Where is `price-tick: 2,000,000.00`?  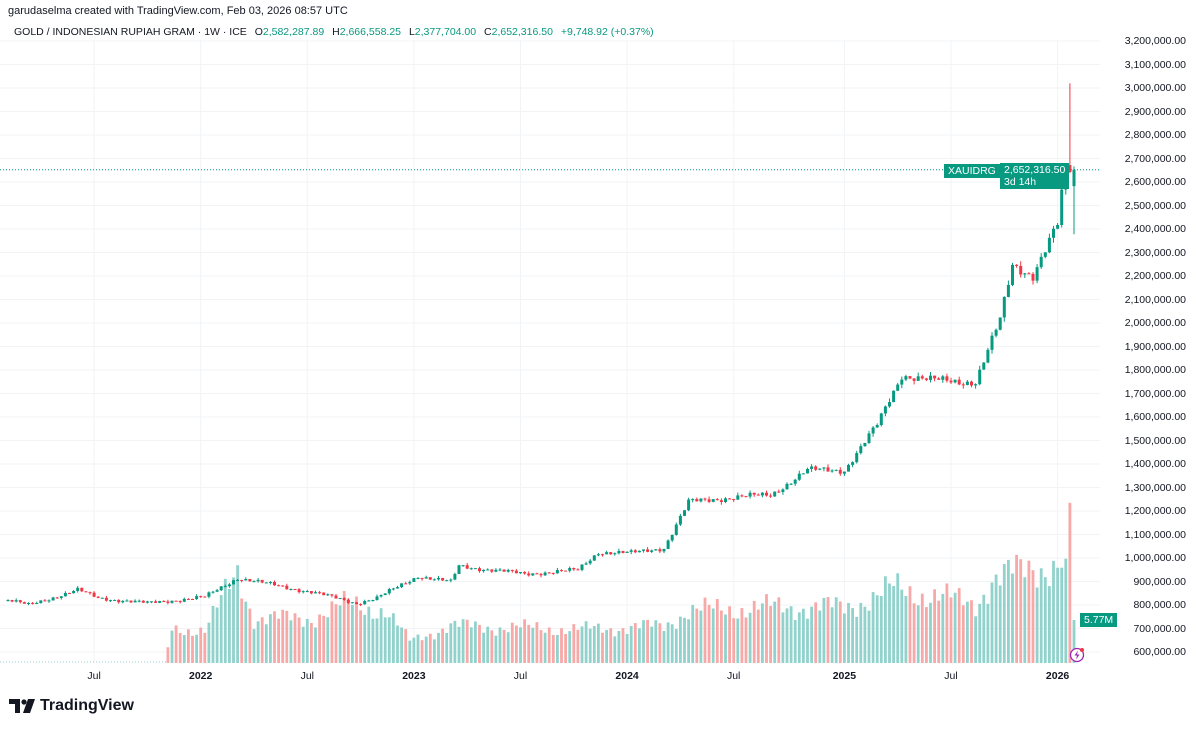 price-tick: 2,000,000.00 is located at coordinates (1155, 323).